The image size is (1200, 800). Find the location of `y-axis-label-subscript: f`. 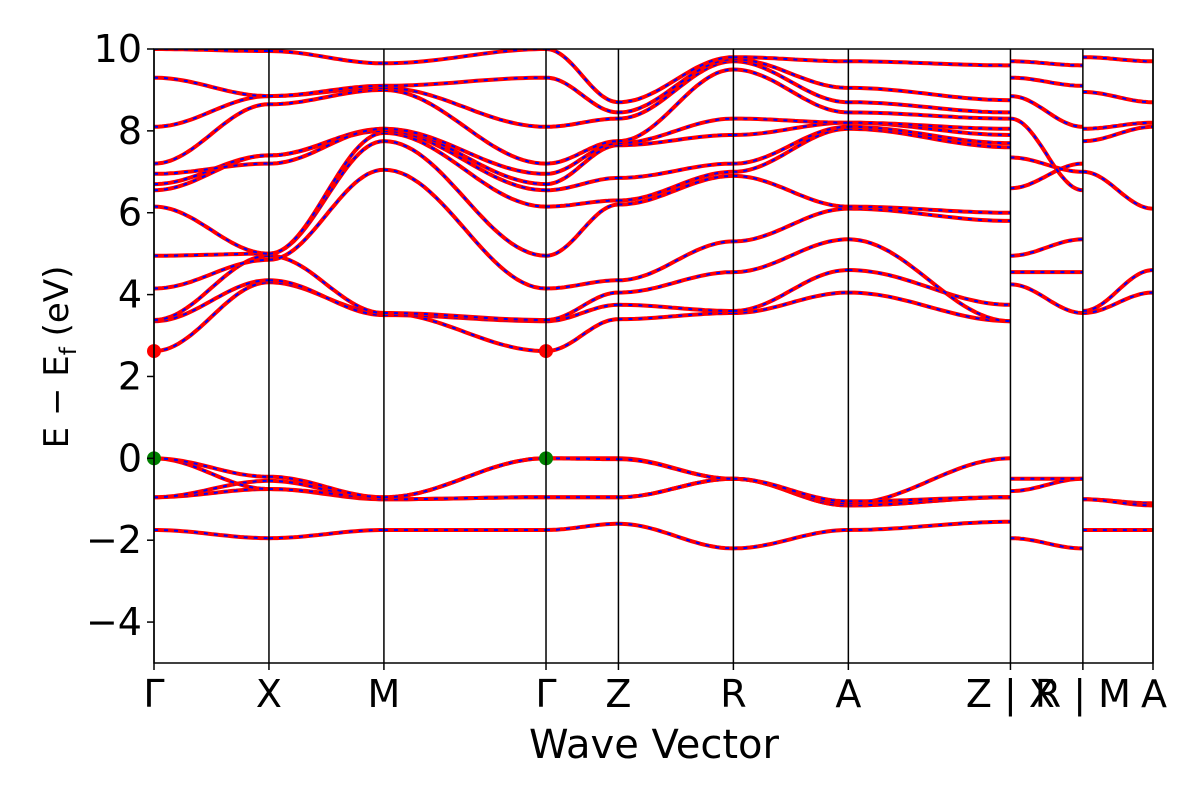

y-axis-label-subscript: f is located at coordinates (69, 350).